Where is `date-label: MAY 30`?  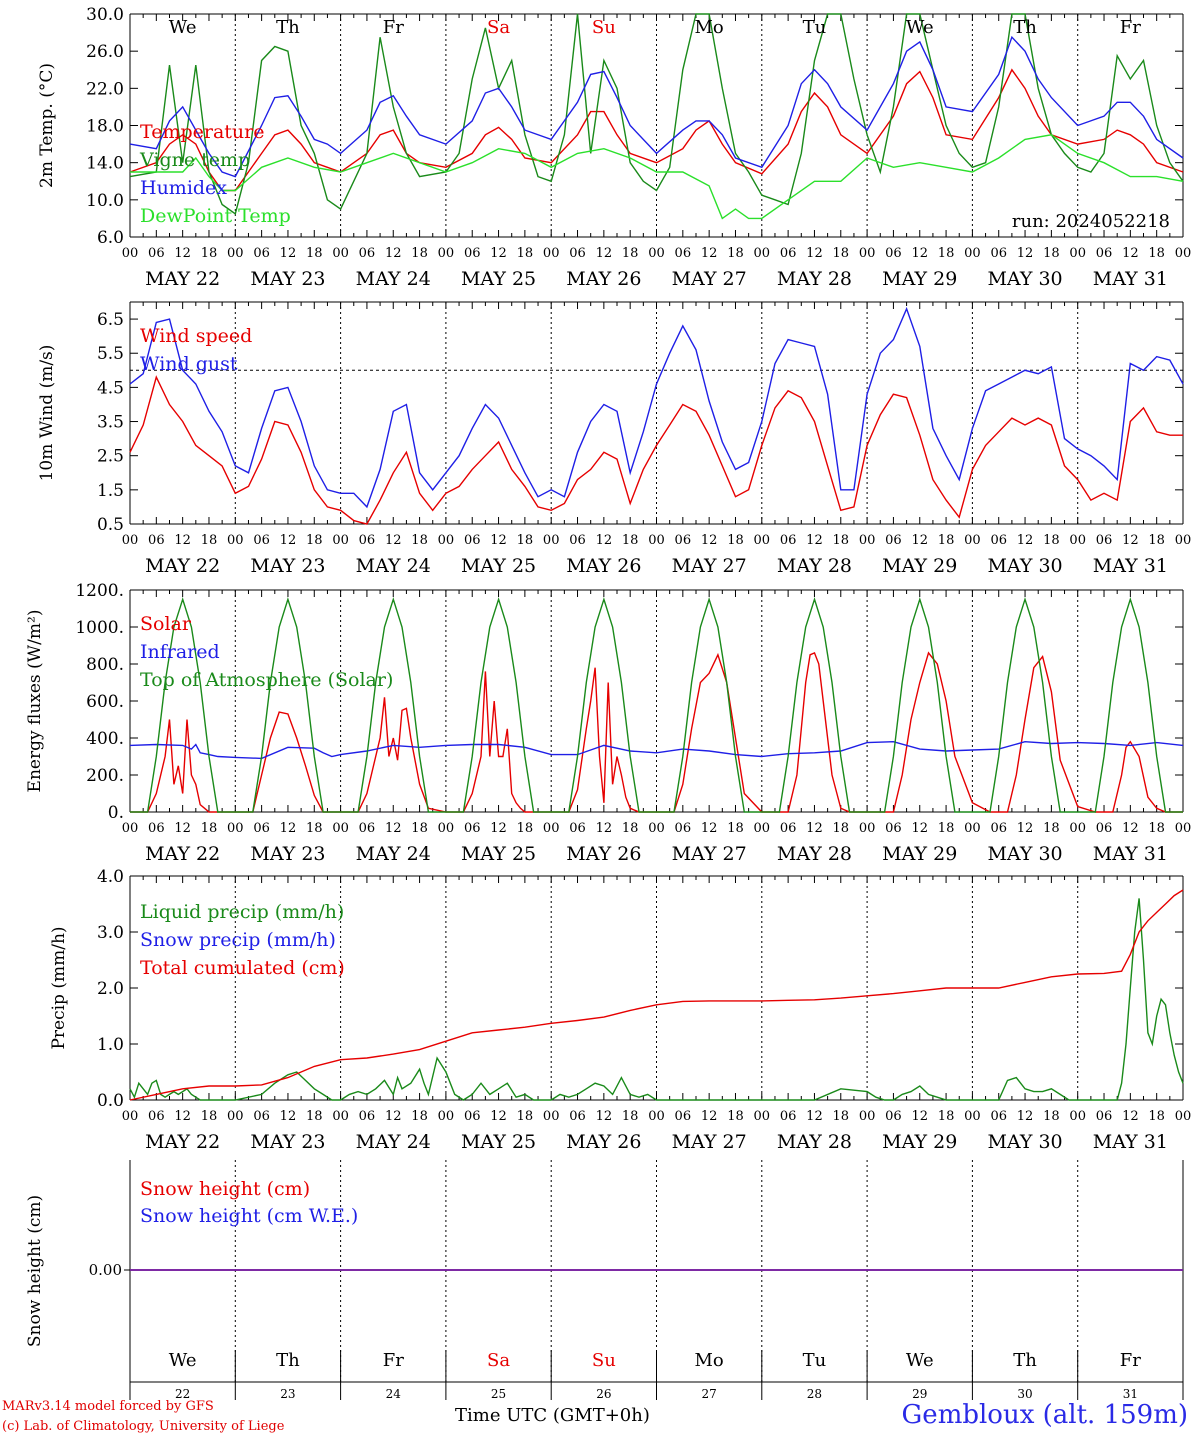
date-label: MAY 30 is located at coordinates (1024, 1142).